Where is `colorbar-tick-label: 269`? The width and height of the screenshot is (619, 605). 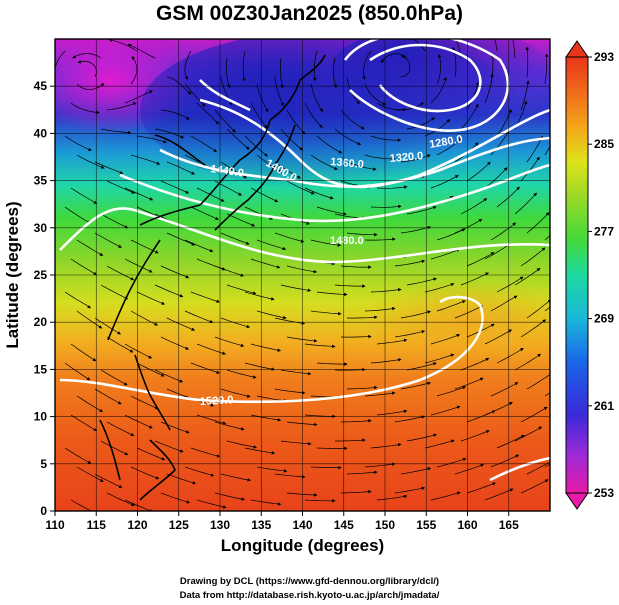
colorbar-tick-label: 269 is located at coordinates (604, 319).